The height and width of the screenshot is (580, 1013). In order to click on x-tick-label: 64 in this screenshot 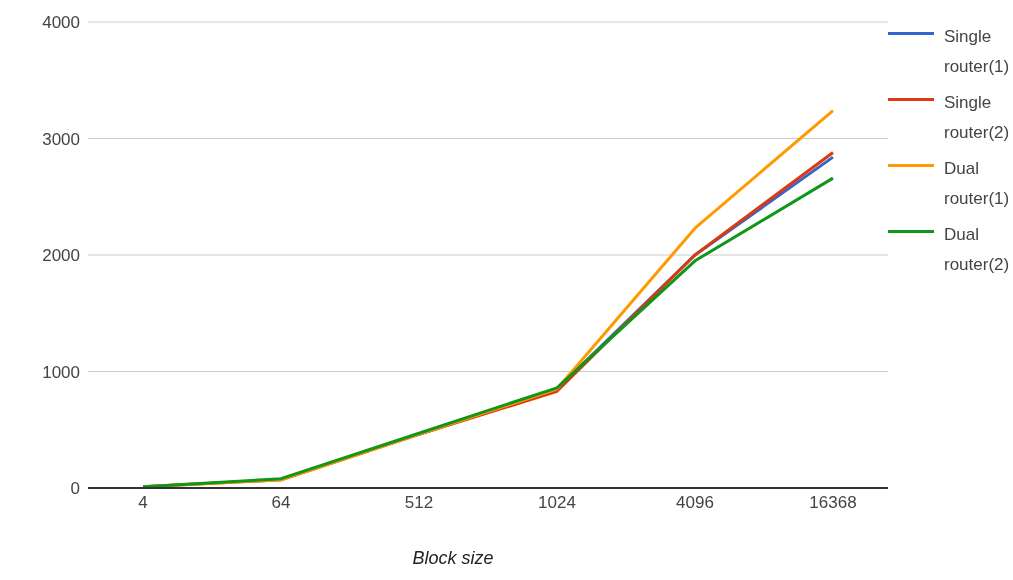, I will do `click(281, 503)`.